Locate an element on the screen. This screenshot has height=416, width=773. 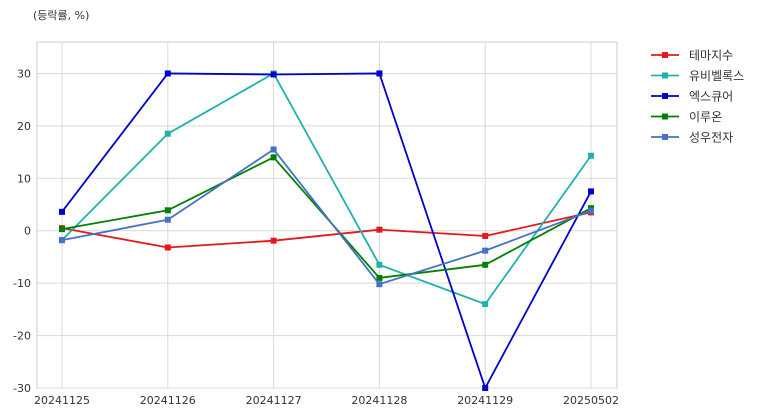
x-tick-label: 20241125 is located at coordinates (62, 400).